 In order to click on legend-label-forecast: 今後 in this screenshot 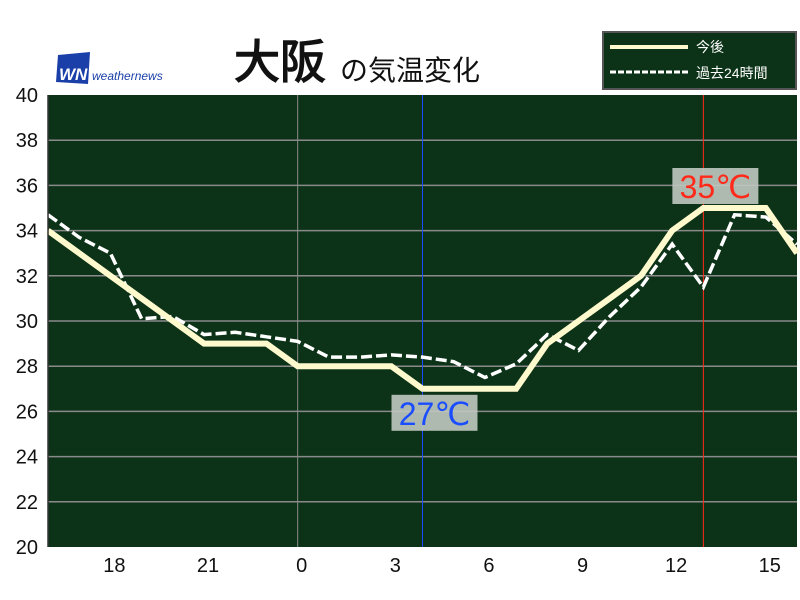, I will do `click(710, 47)`.